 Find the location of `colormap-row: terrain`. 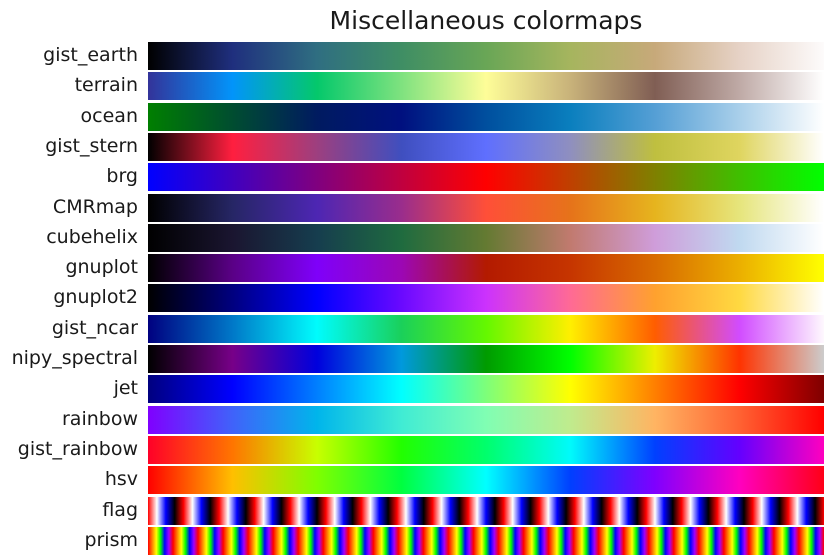

colormap-row: terrain is located at coordinates (412, 86).